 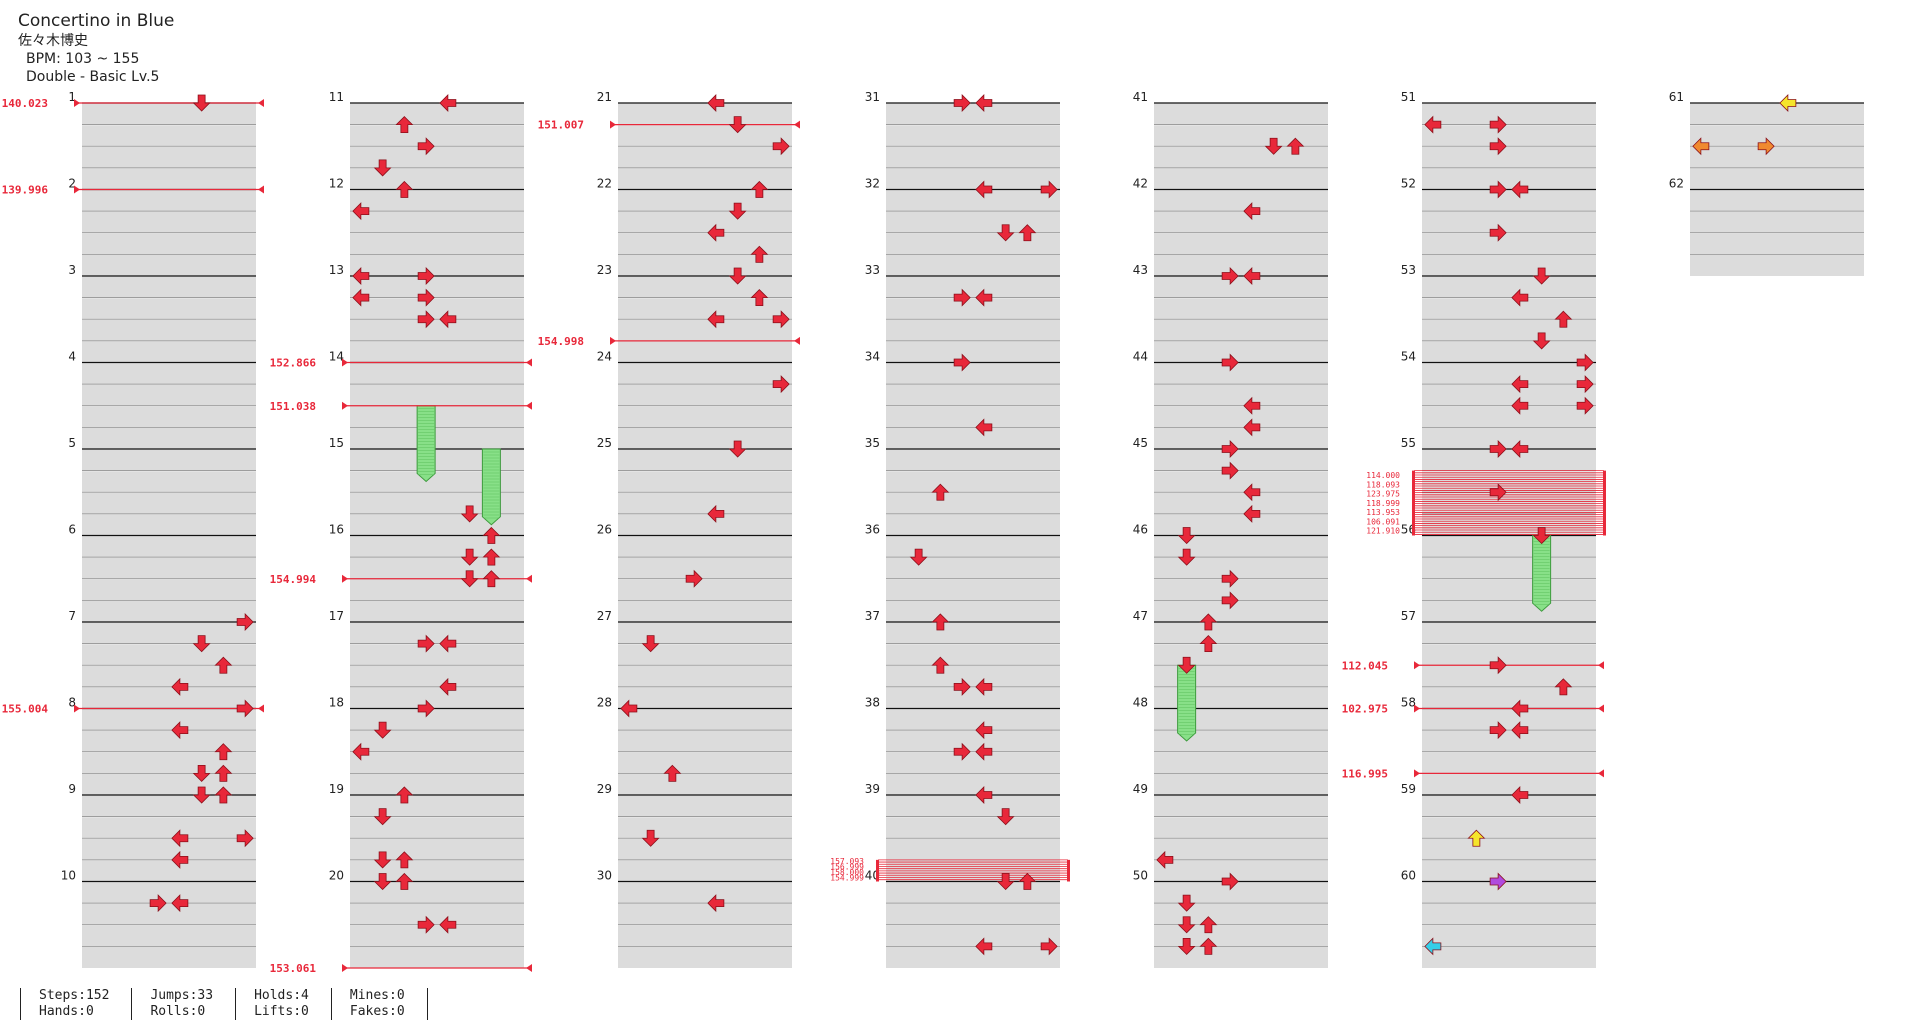 I want to click on hold-bar, so click(x=491, y=487).